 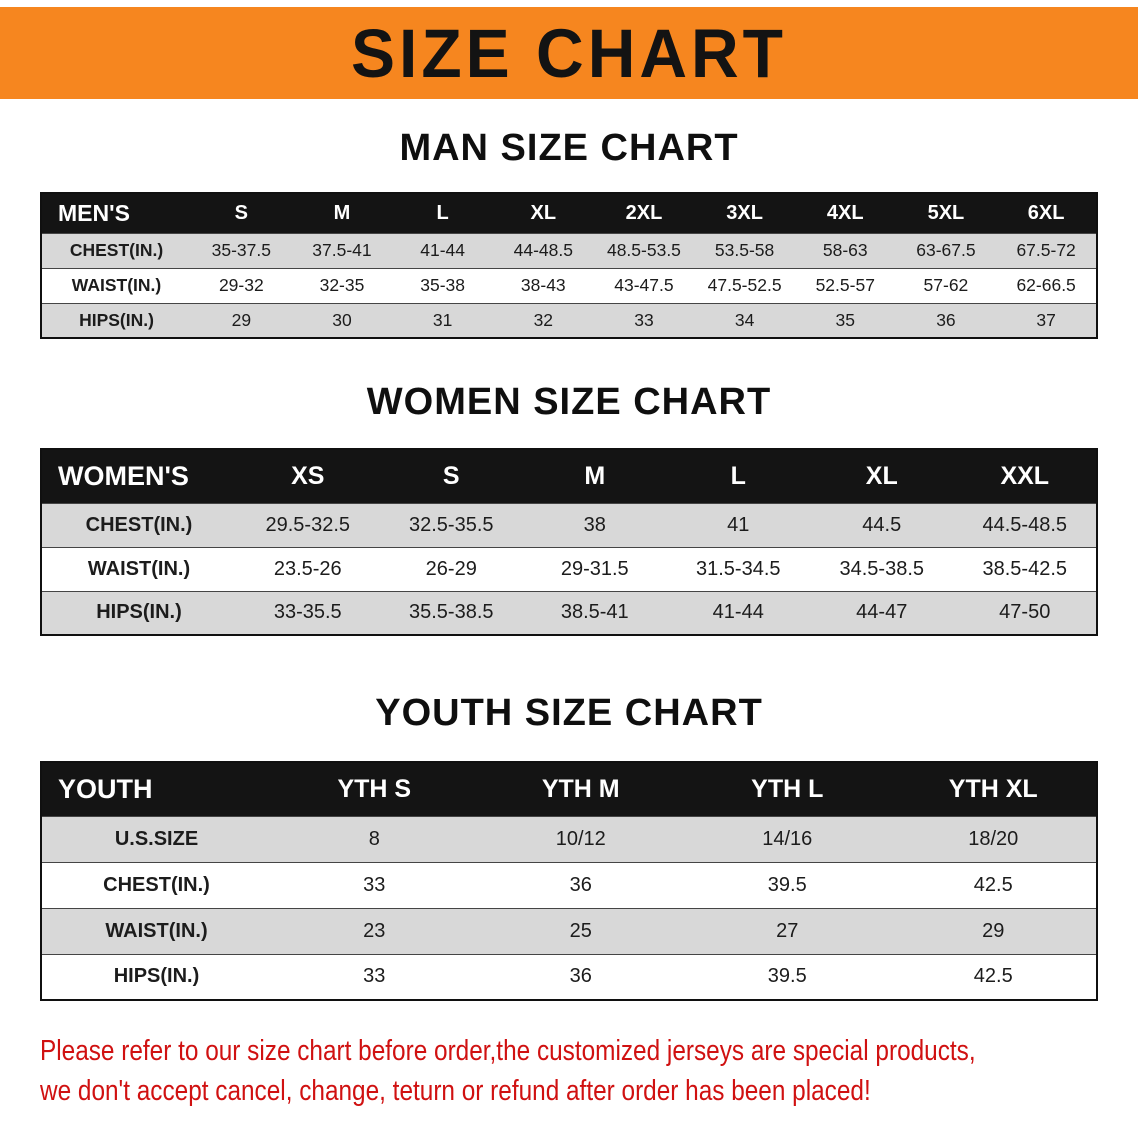 I want to click on size-value: 8, so click(x=374, y=838).